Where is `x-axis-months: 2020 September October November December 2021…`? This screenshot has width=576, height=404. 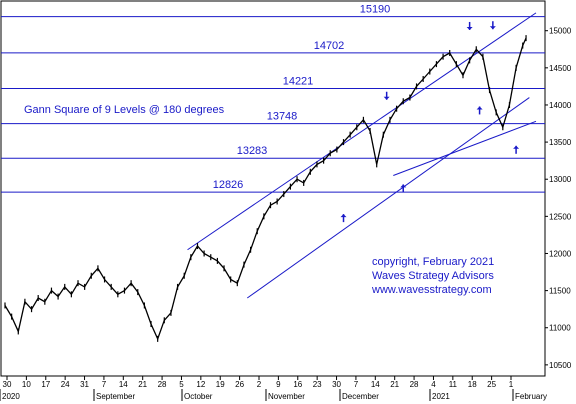
x-axis-months: 2020 September October November December 2021… is located at coordinates (273, 395).